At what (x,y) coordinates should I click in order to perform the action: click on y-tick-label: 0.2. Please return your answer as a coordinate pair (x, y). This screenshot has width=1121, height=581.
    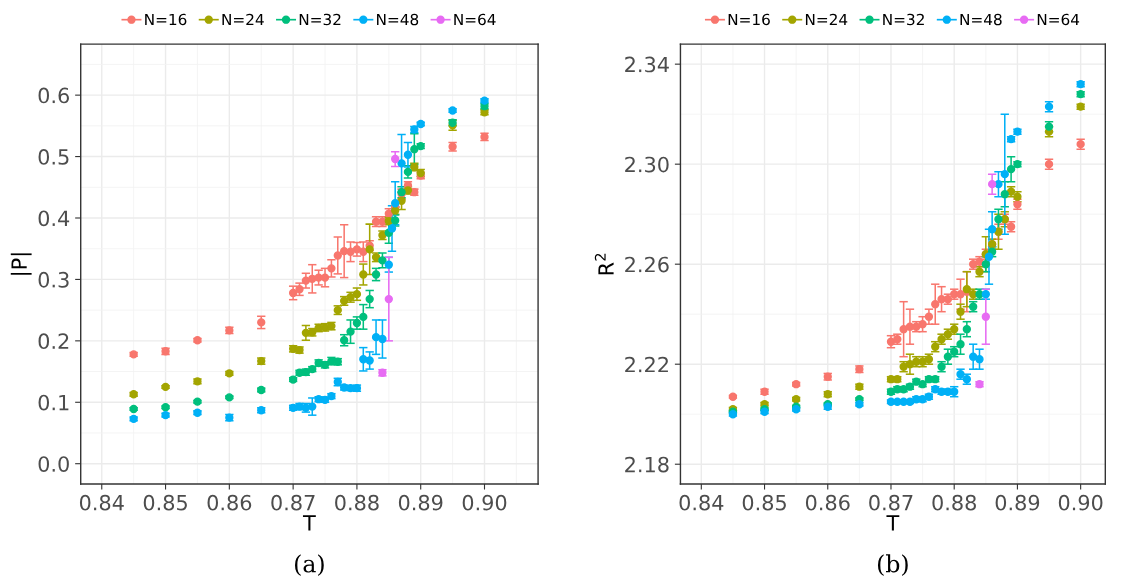
    Looking at the image, I should click on (53, 341).